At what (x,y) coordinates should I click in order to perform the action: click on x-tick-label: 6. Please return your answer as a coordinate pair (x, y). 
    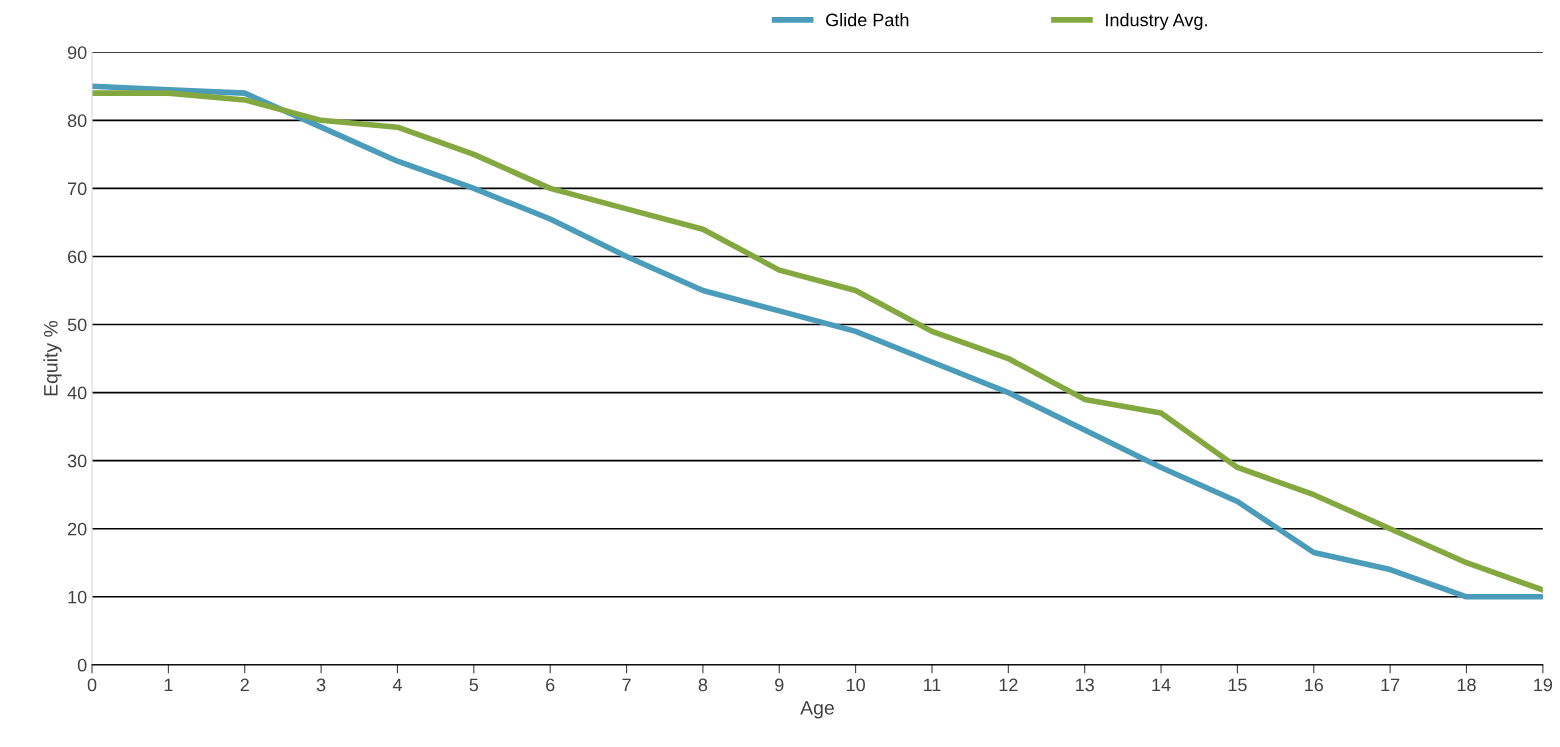
    Looking at the image, I should click on (550, 685).